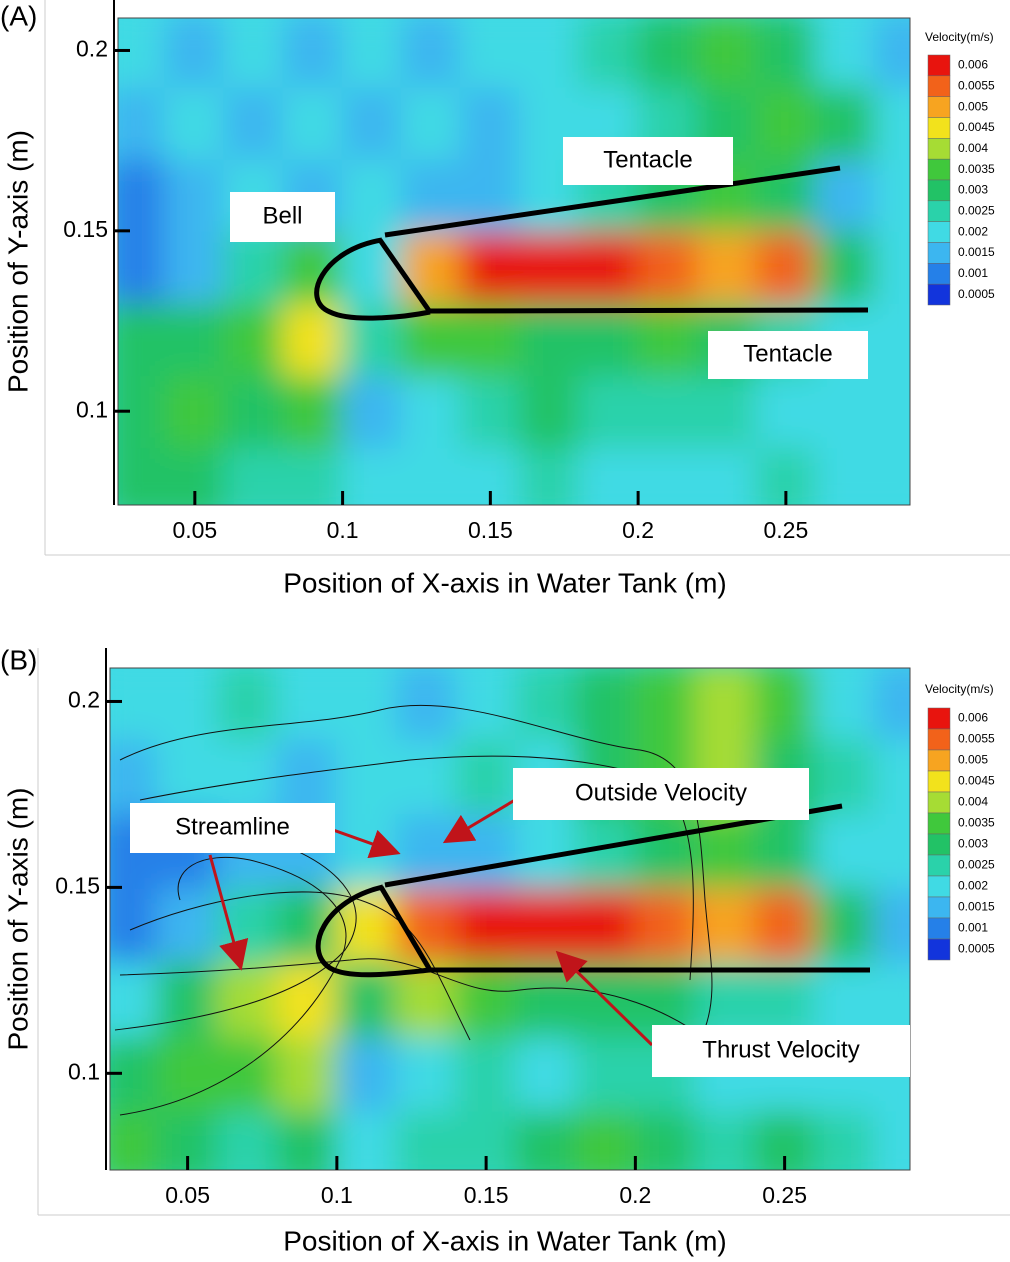  I want to click on bell, so click(372, 279).